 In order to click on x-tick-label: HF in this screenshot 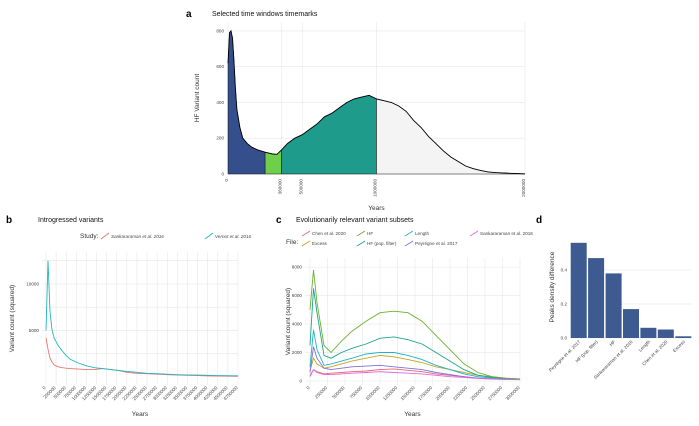, I will do `click(612, 343)`.